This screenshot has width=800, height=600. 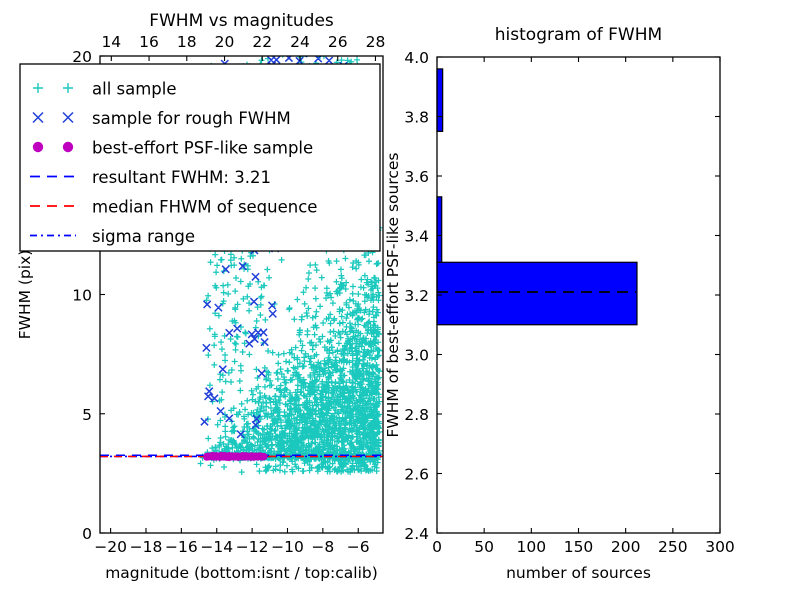 What do you see at coordinates (416, 356) in the screenshot?
I see `hist-ytick-label: 3.0` at bounding box center [416, 356].